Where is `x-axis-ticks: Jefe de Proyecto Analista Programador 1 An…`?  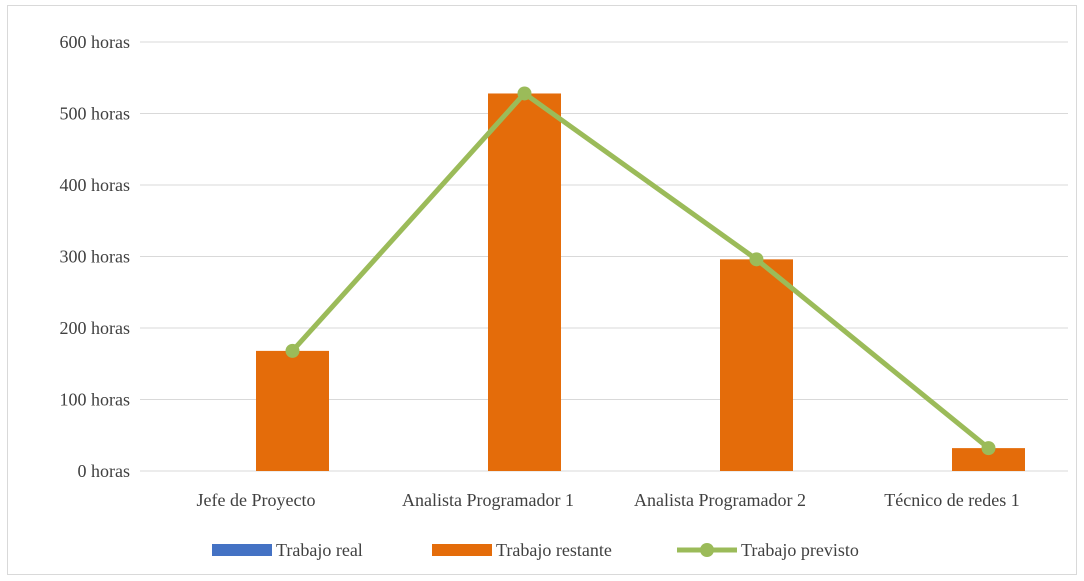
x-axis-ticks: Jefe de Proyecto Analista Programador 1 An… is located at coordinates (608, 500).